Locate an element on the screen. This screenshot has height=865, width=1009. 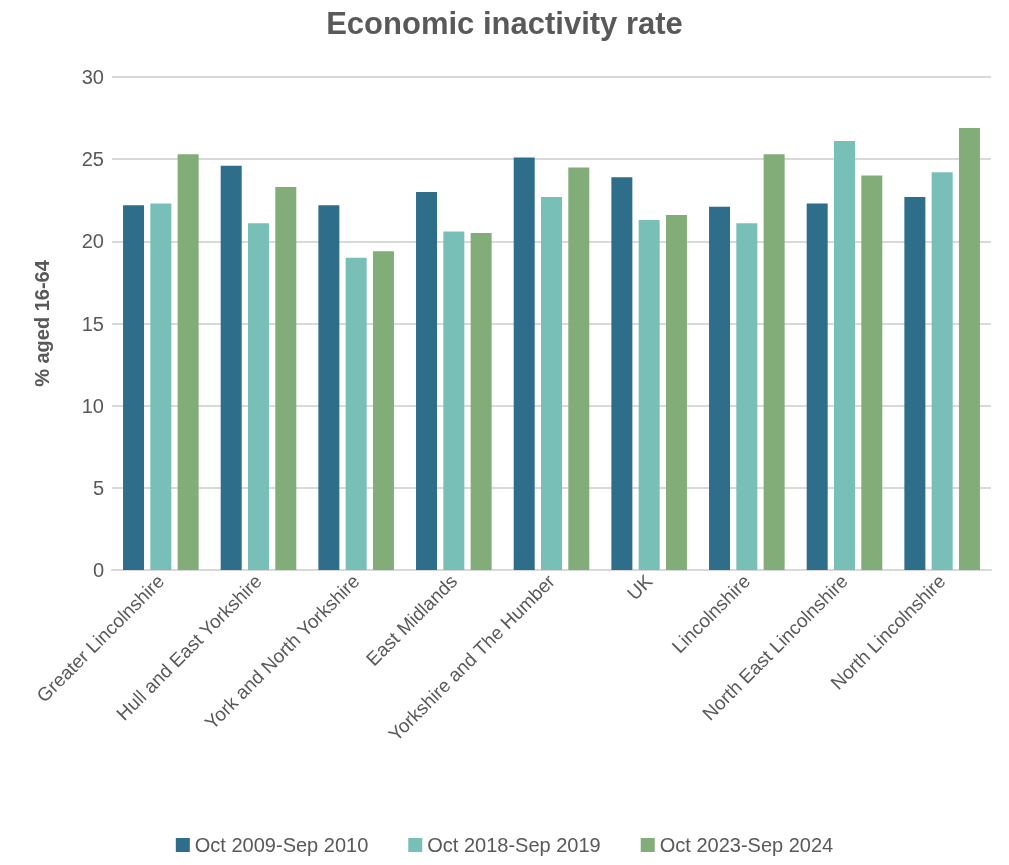
legend-label: Oct 2009-Sep 2010 is located at coordinates (281, 845).